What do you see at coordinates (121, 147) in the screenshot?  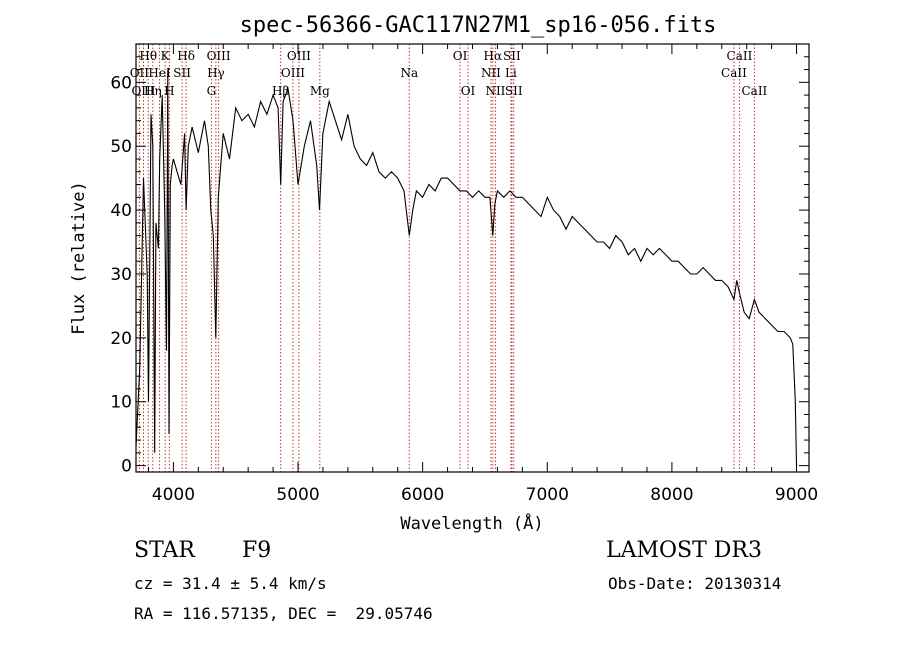 I see `y-tick-label: 50` at bounding box center [121, 147].